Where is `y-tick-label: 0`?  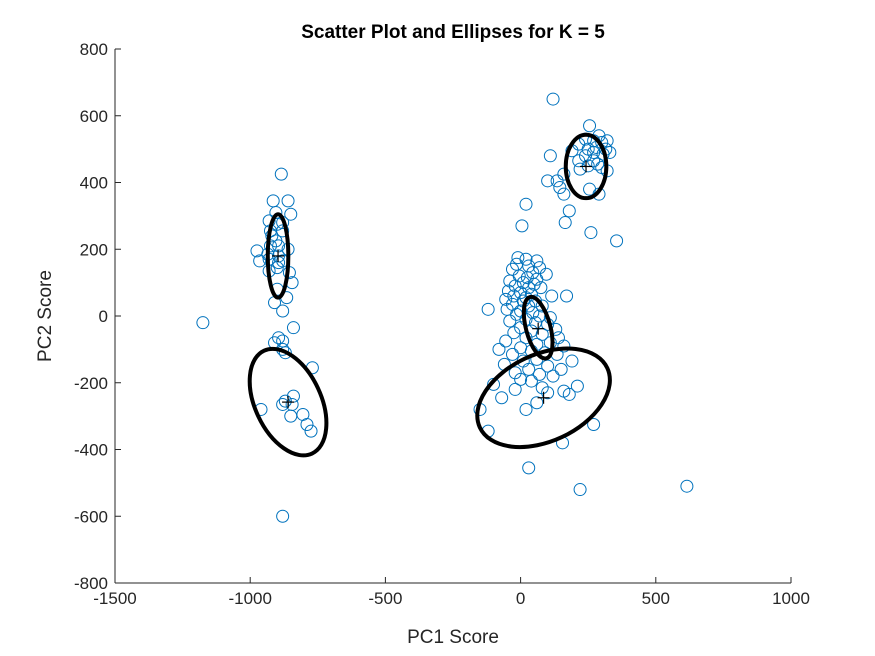
y-tick-label: 0 is located at coordinates (103, 316).